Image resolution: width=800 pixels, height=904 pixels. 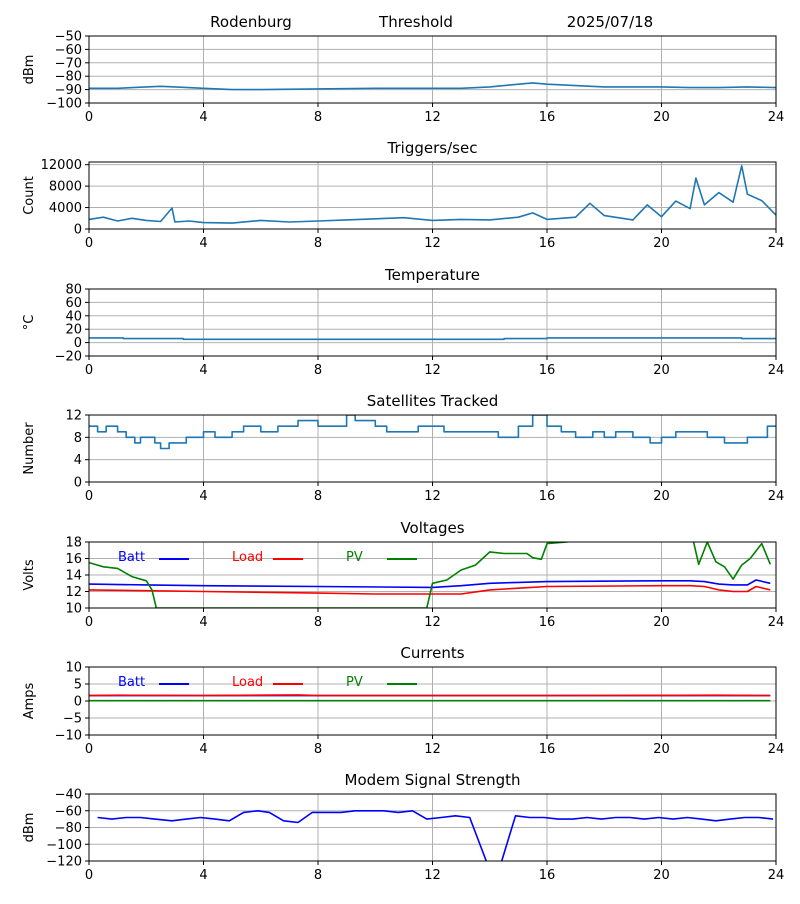 I want to click on y-tick-label: 80, so click(x=73, y=290).